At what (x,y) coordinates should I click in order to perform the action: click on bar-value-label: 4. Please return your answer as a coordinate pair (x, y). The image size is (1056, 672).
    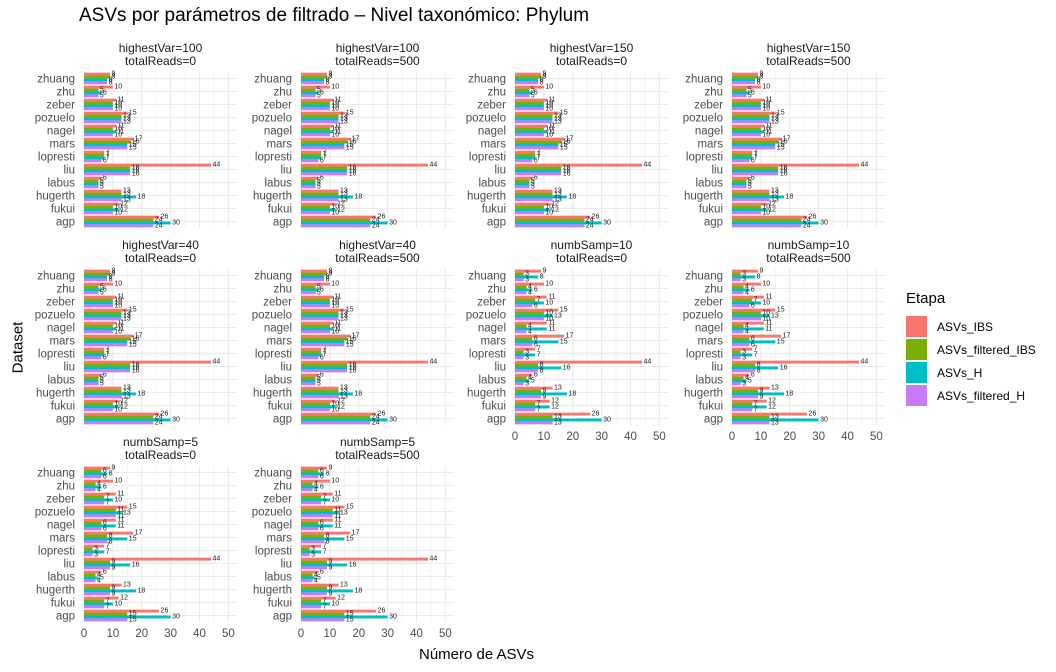
    Looking at the image, I should click on (99, 580).